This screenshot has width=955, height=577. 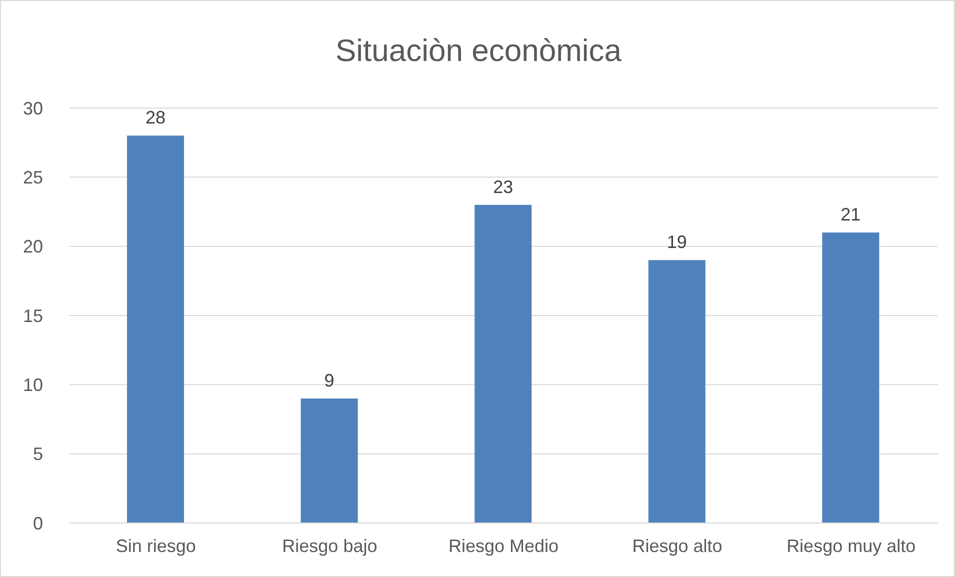 What do you see at coordinates (851, 546) in the screenshot?
I see `x-tick-label: Riesgo muy alto` at bounding box center [851, 546].